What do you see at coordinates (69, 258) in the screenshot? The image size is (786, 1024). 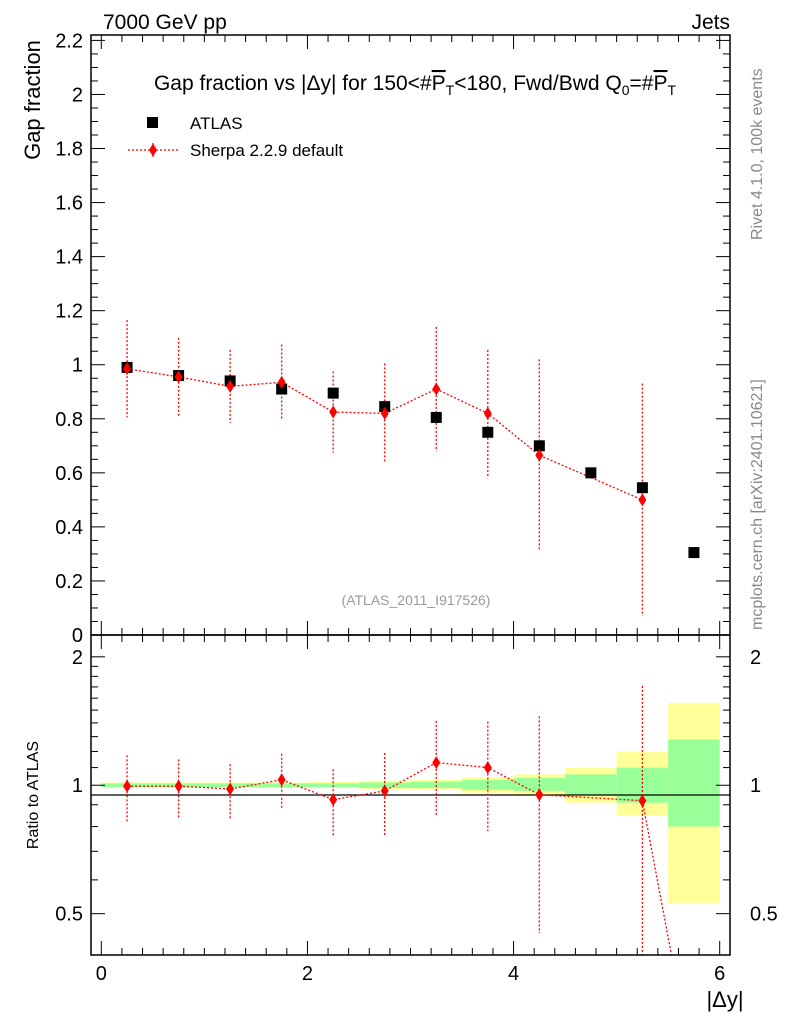 I see `y-tick-label: 1.4` at bounding box center [69, 258].